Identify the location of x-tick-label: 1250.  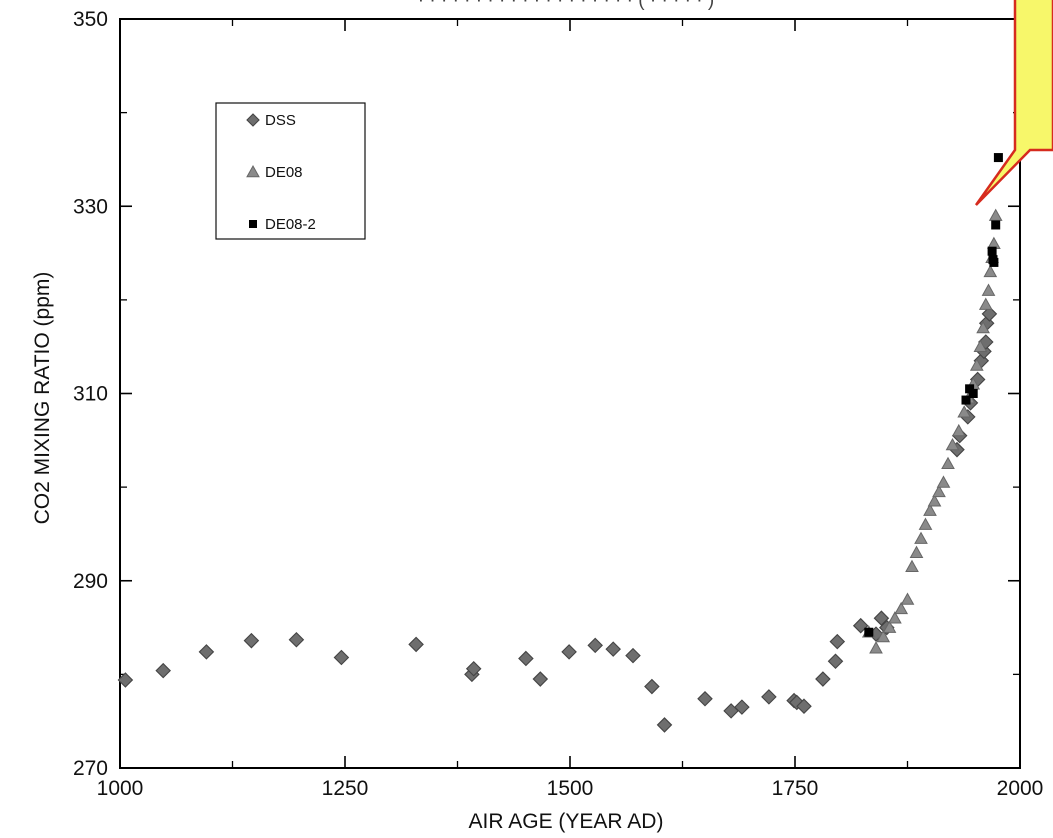
(345, 788).